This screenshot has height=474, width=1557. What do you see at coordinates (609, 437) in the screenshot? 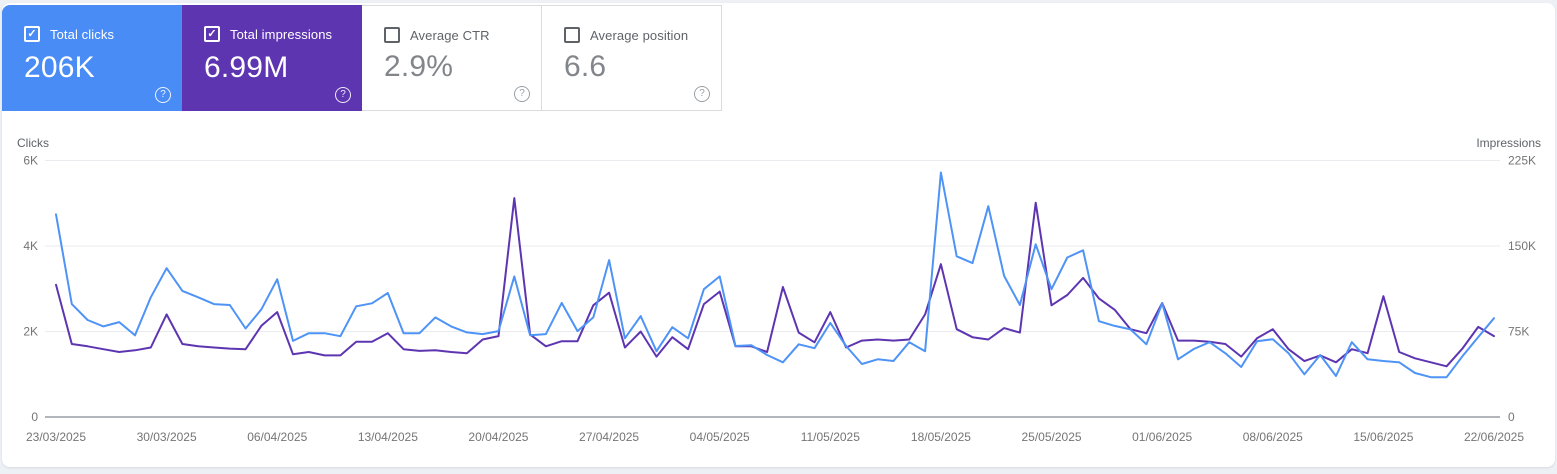
I see `x-tick-label: 27/04/2025` at bounding box center [609, 437].